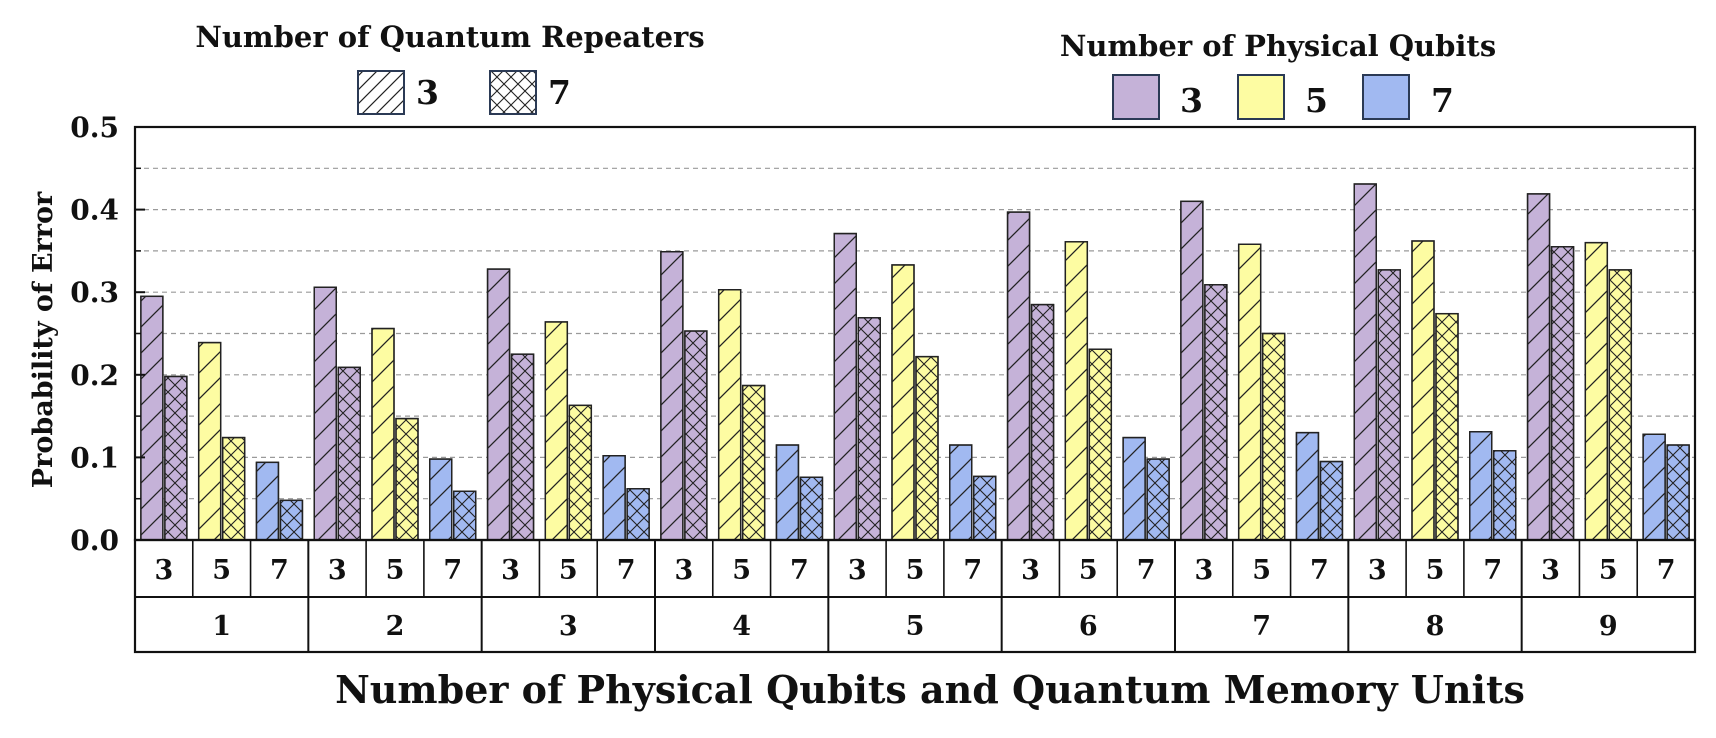 The width and height of the screenshot is (1716, 738). Describe the element at coordinates (1261, 626) in the screenshot. I see `outer-category-label: 7` at that location.